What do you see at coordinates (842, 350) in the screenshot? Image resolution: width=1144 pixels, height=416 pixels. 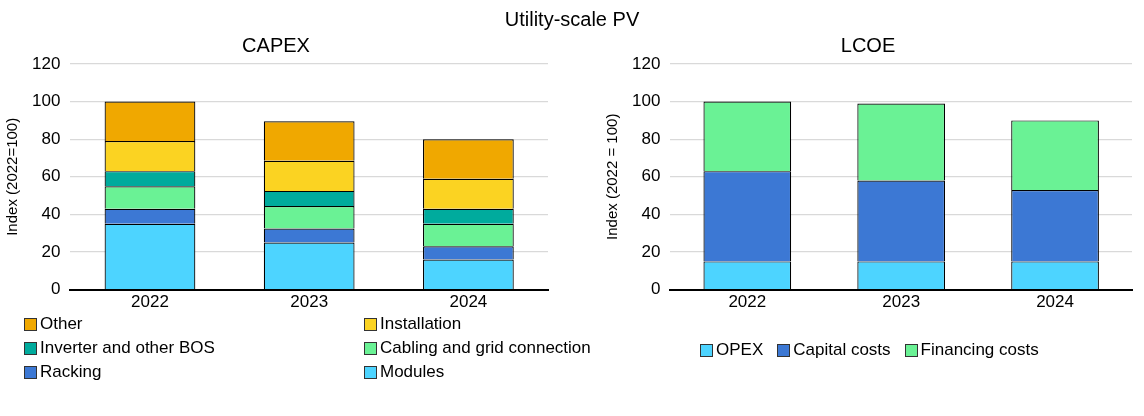 I see `legend-label: Capital costs` at bounding box center [842, 350].